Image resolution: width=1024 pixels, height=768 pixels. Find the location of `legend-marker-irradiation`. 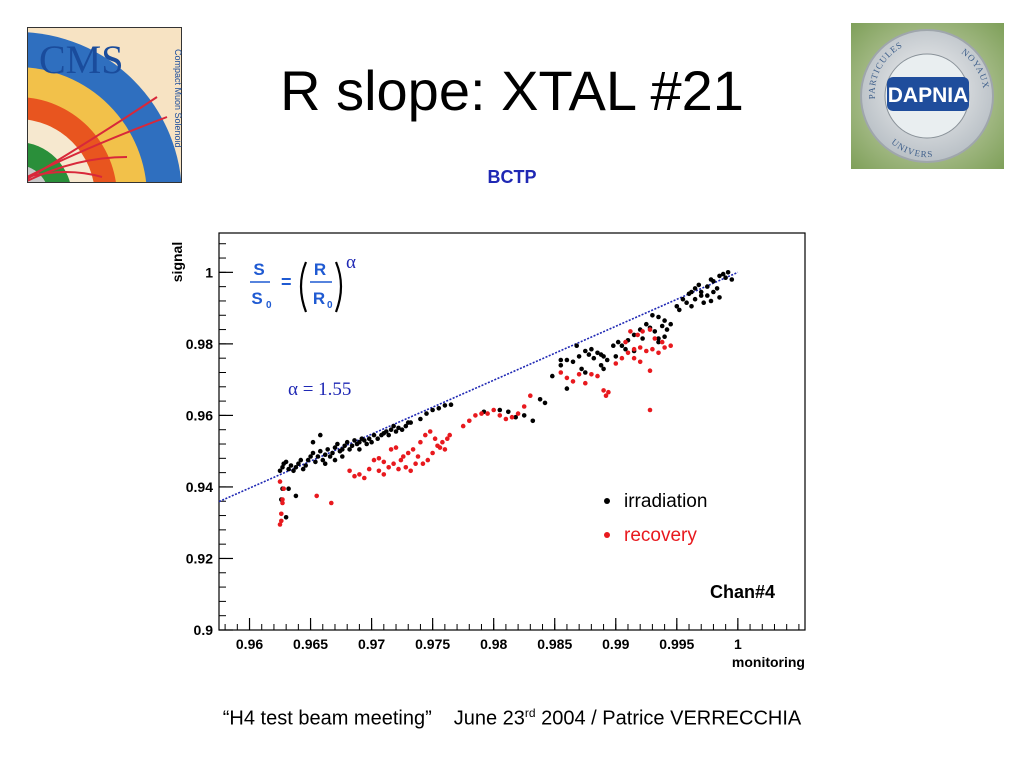

legend-marker-irradiation is located at coordinates (607, 501).